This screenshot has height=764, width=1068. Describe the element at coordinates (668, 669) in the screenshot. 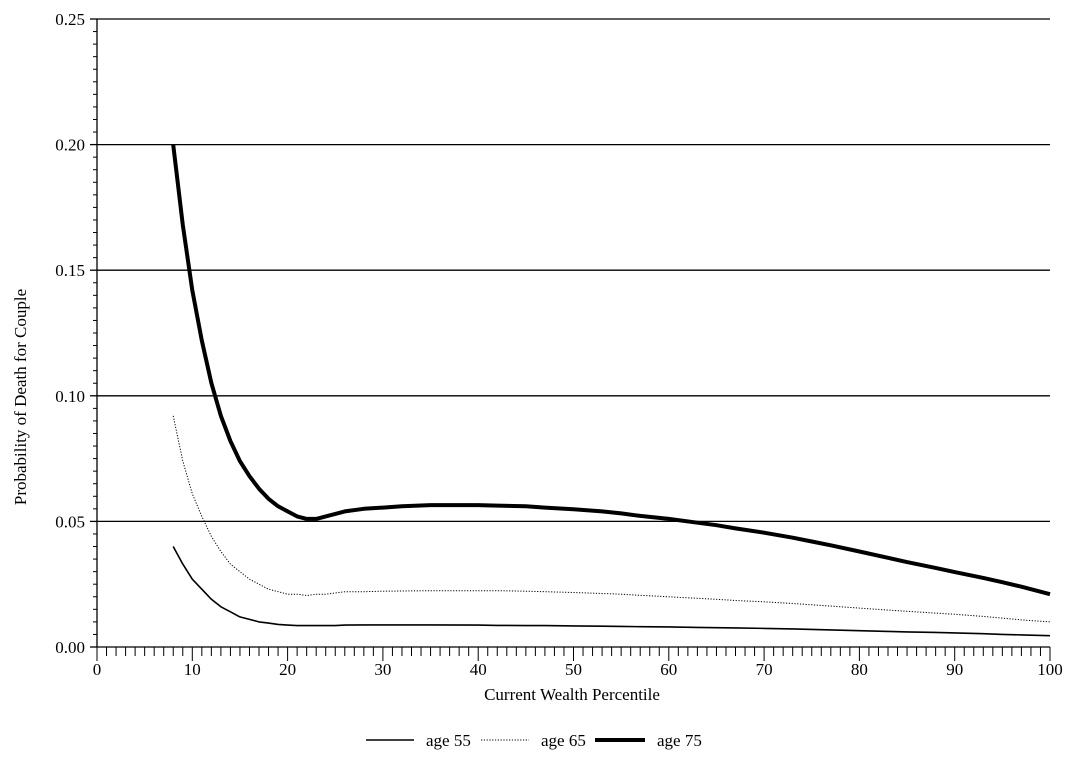

I see `x-tick-label-6: 60` at that location.